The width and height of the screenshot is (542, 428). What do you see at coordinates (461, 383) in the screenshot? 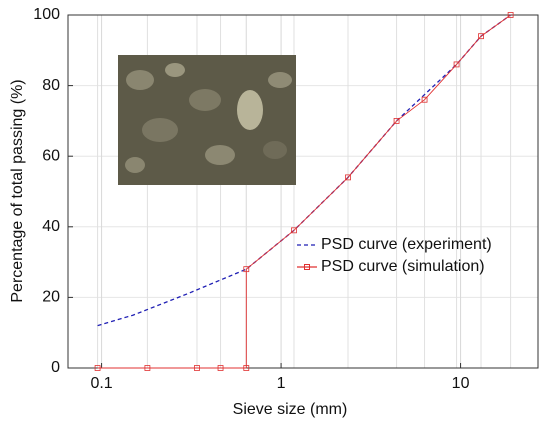
I see `x-tick-label: 10` at bounding box center [461, 383].